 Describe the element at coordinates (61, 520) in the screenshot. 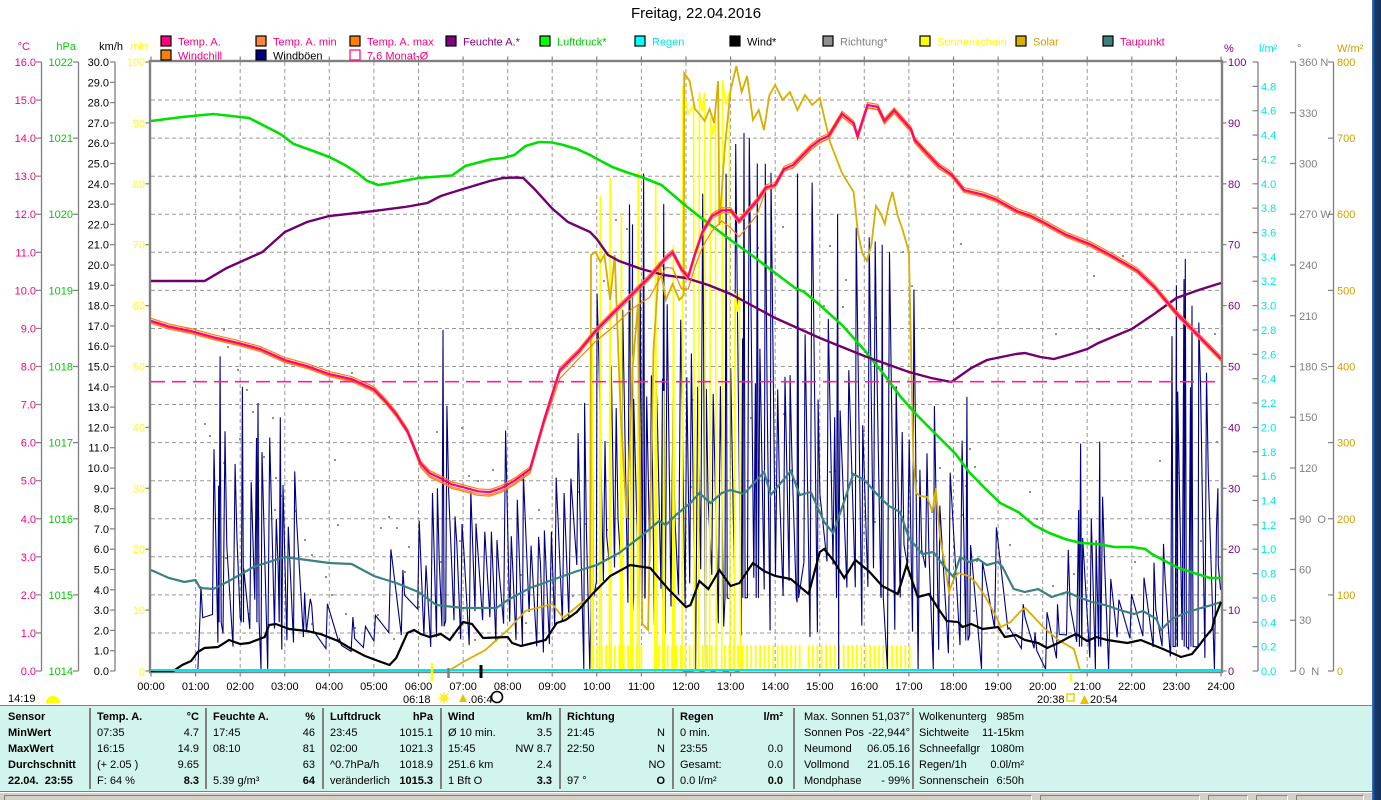

I see `svg-text: 1016` at that location.